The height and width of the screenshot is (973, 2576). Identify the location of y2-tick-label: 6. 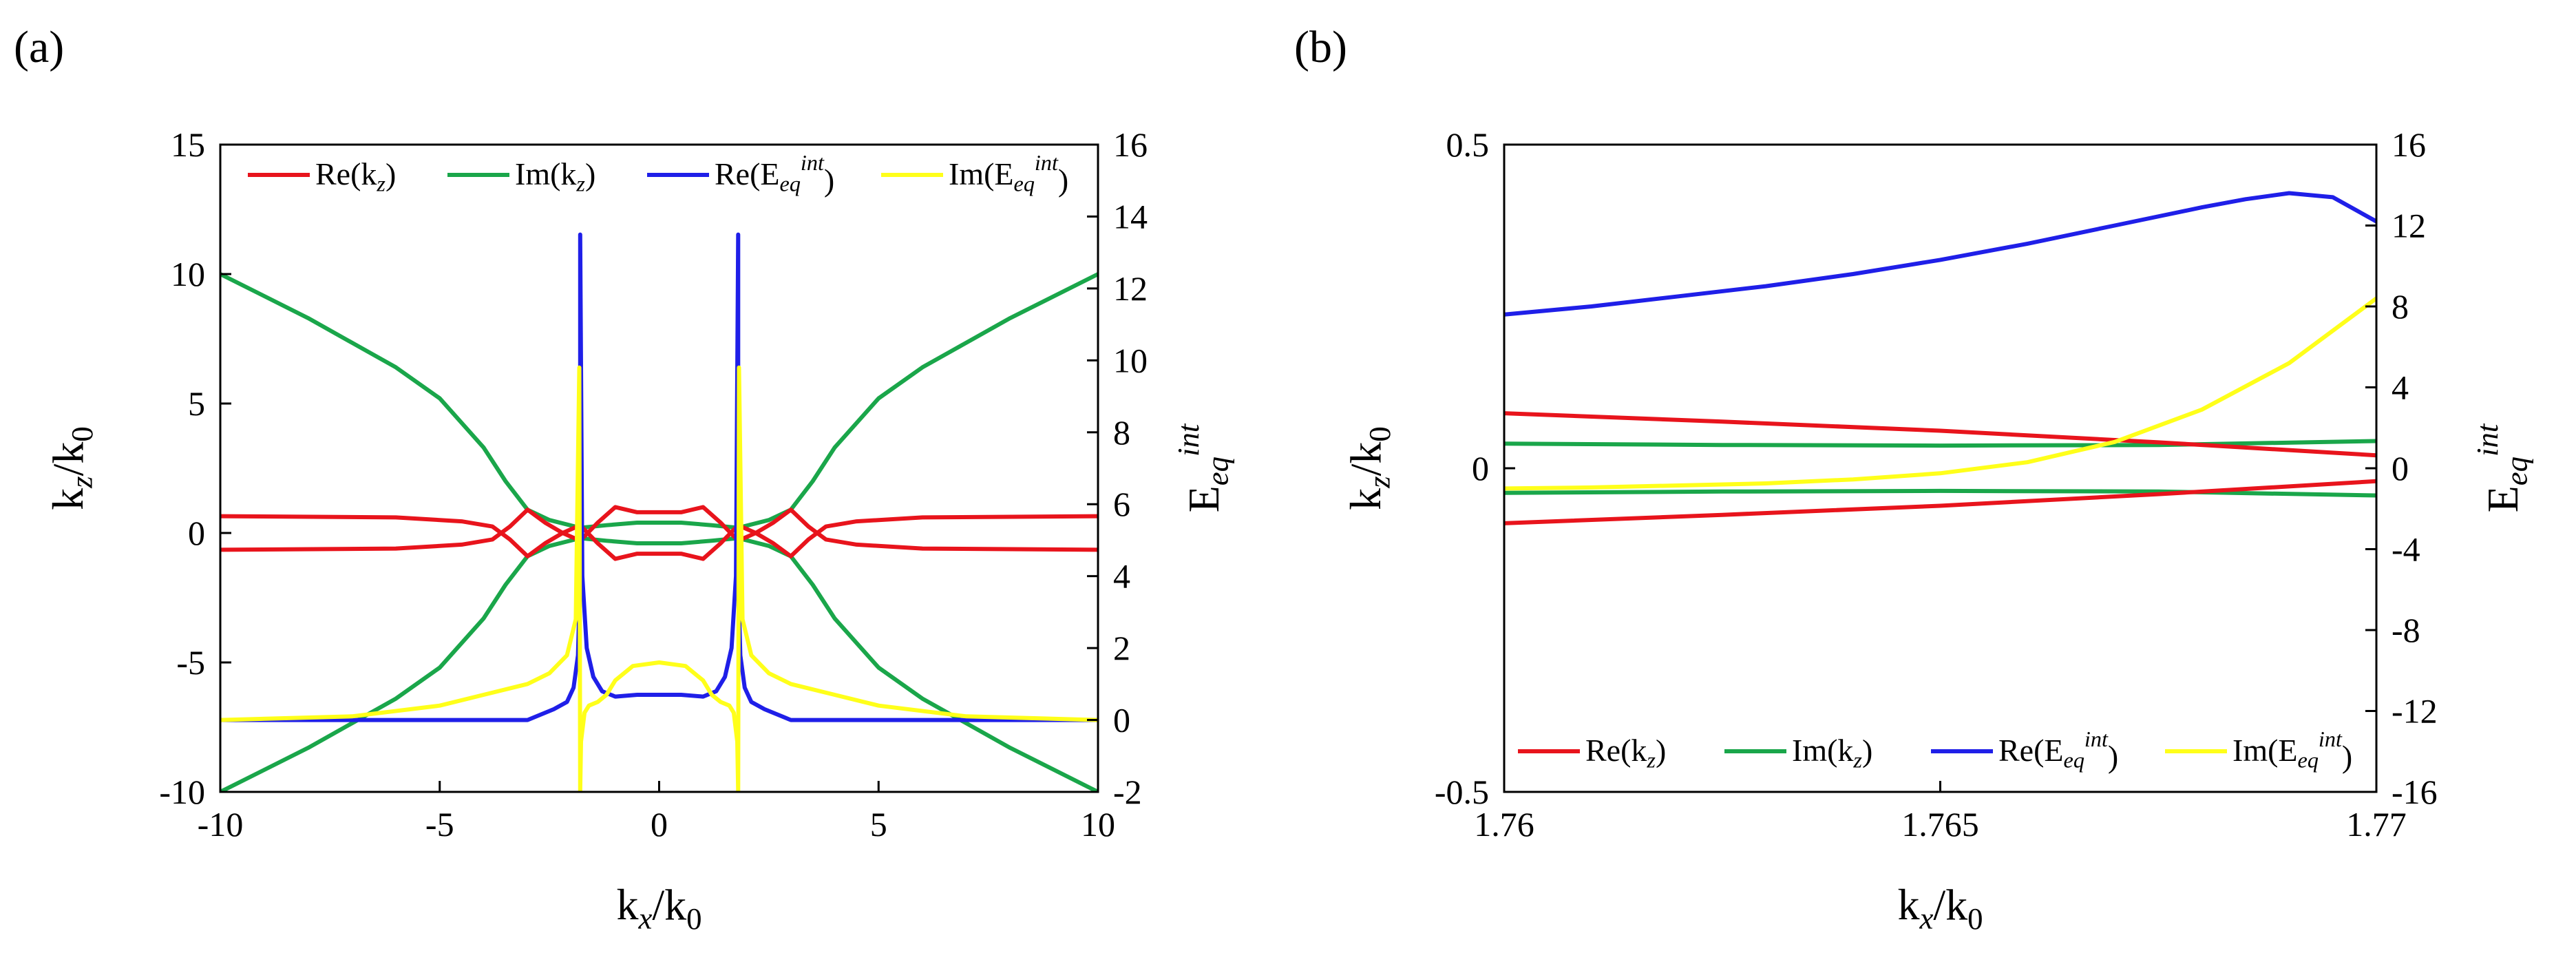
(1122, 504).